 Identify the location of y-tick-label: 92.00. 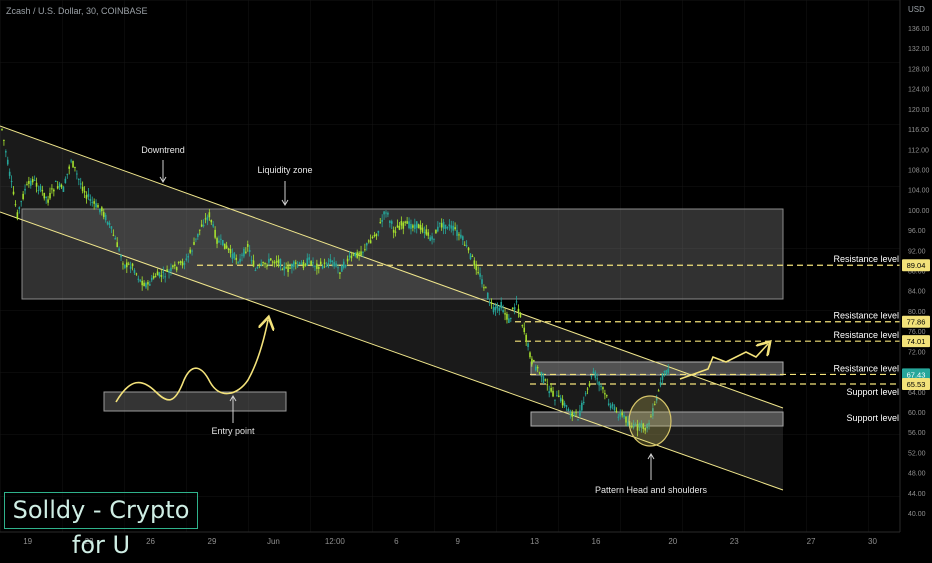
(917, 251).